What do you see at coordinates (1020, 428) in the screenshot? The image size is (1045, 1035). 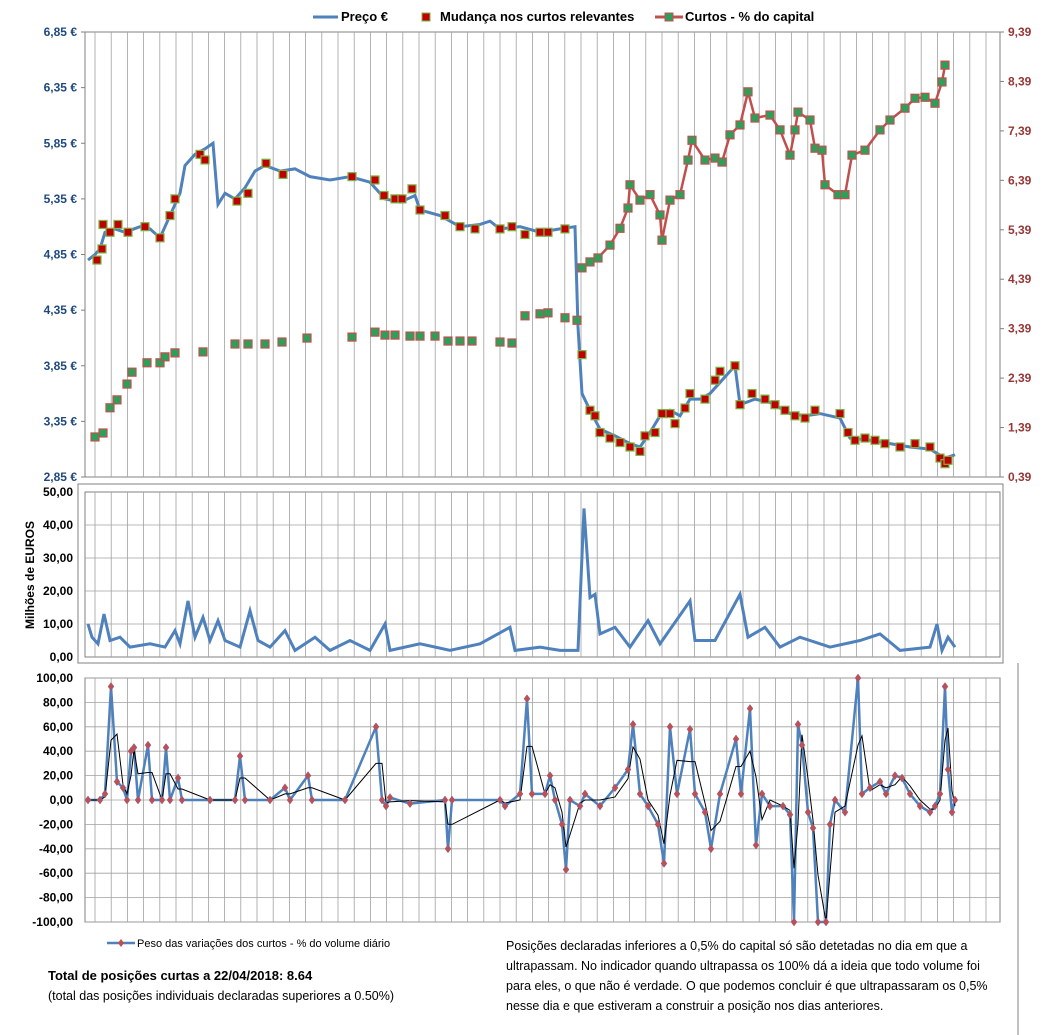 I see `right-axis-tick-label: 1,39` at bounding box center [1020, 428].